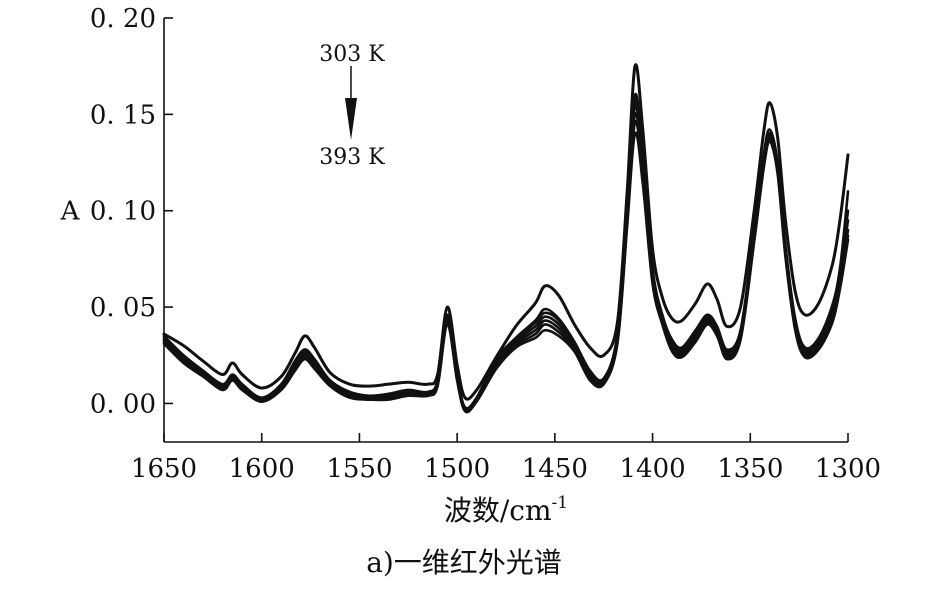  Describe the element at coordinates (70, 212) in the screenshot. I see `y-axis-label: A` at that location.